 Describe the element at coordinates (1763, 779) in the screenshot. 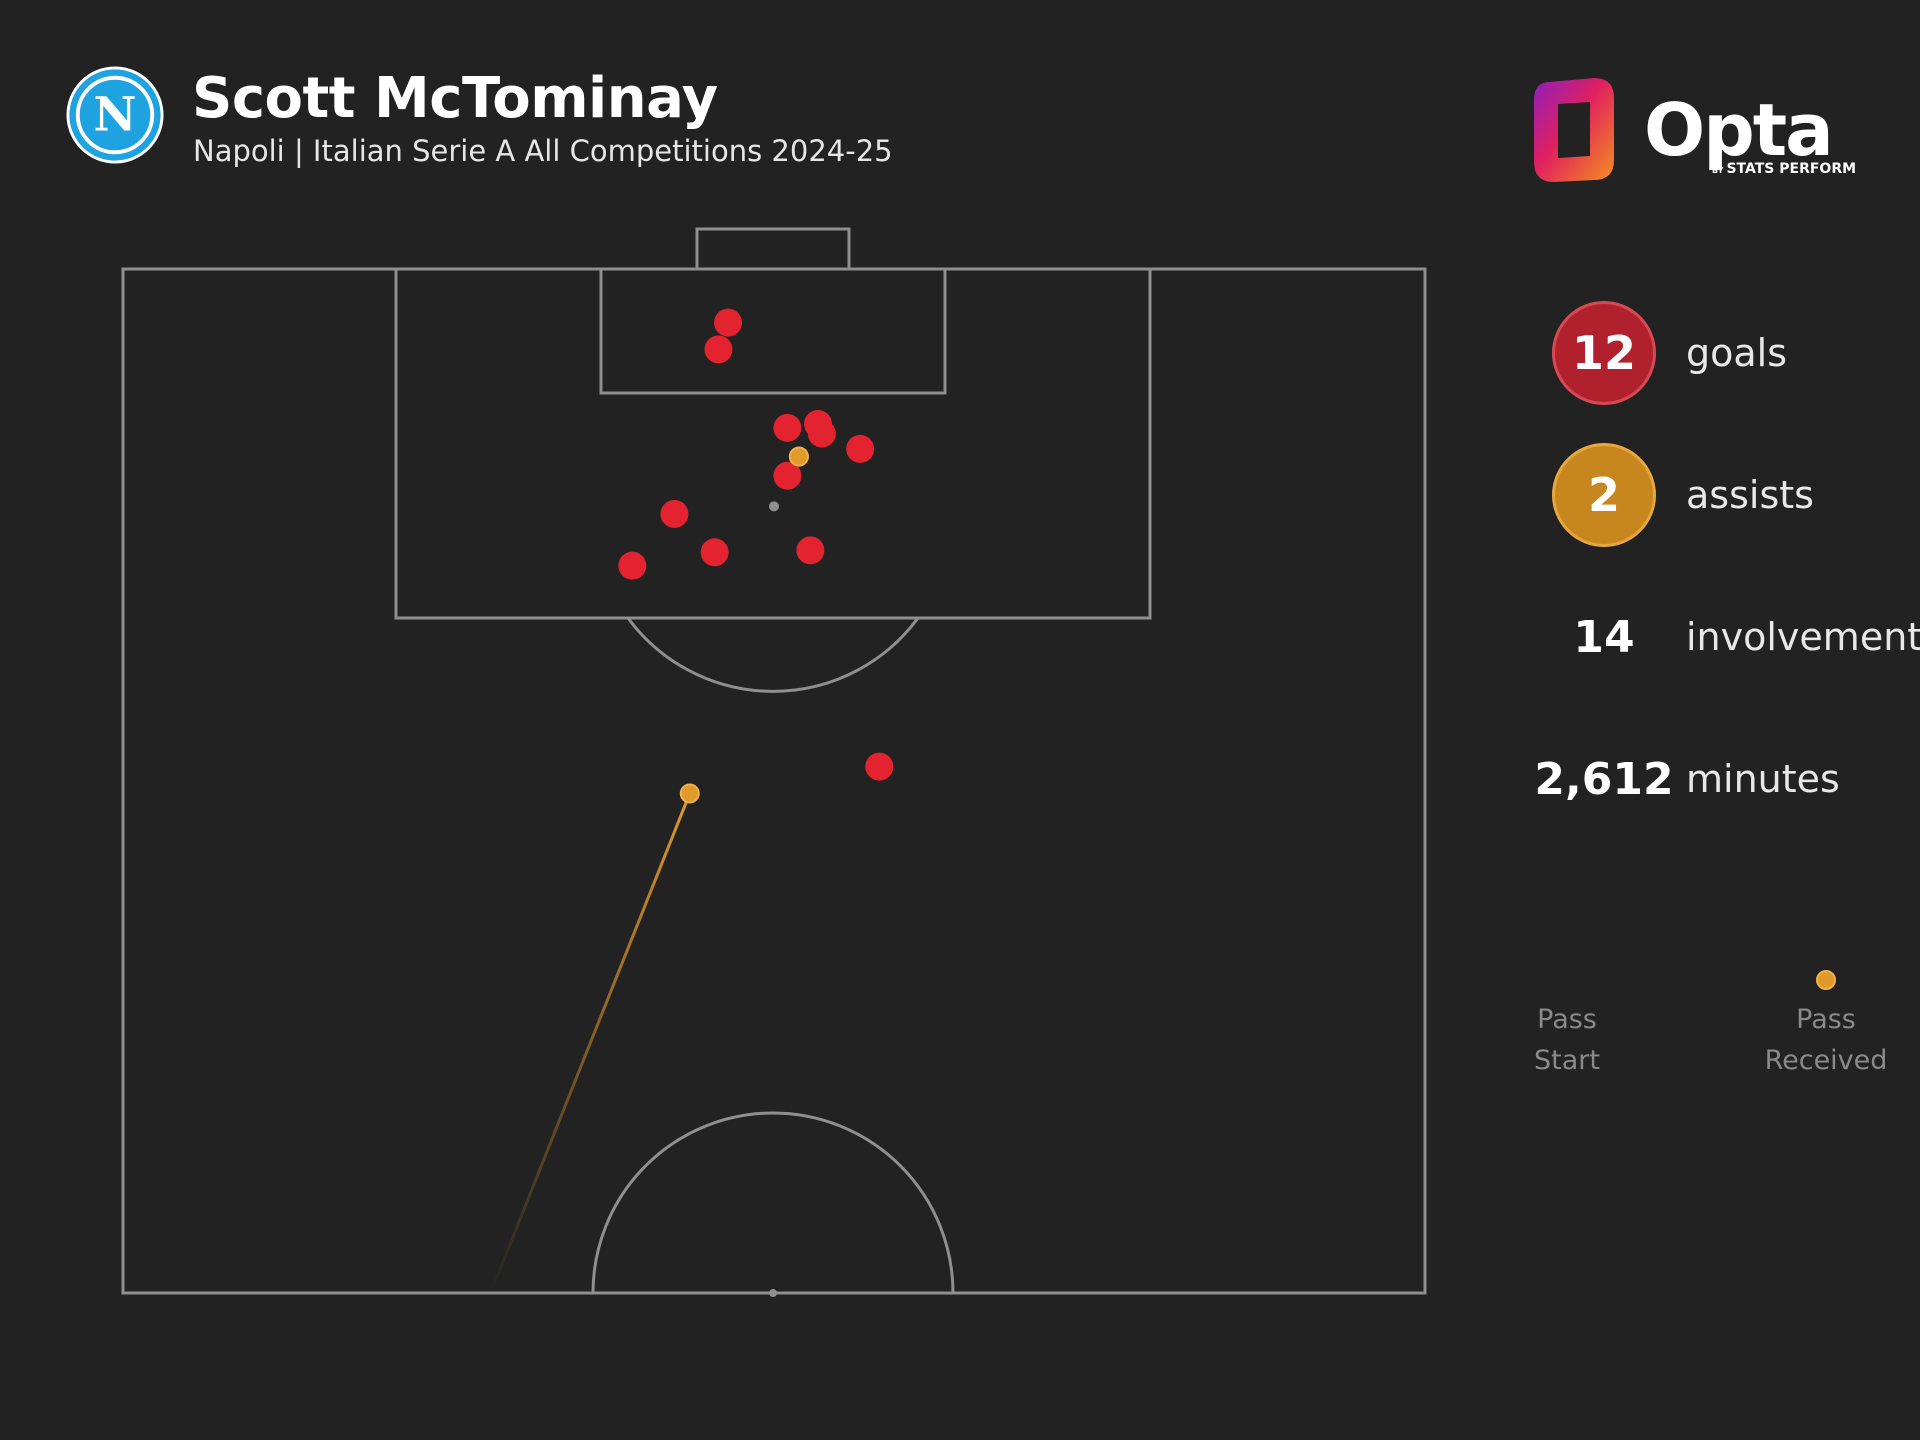

I see `minutes-label: minutes` at that location.